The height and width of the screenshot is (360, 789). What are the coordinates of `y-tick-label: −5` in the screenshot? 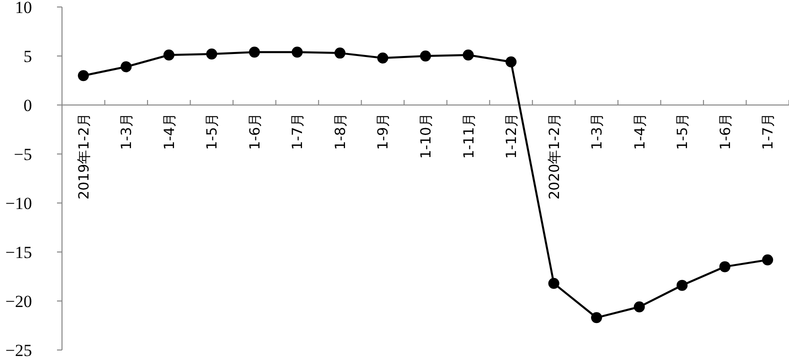 It's located at (23, 154).